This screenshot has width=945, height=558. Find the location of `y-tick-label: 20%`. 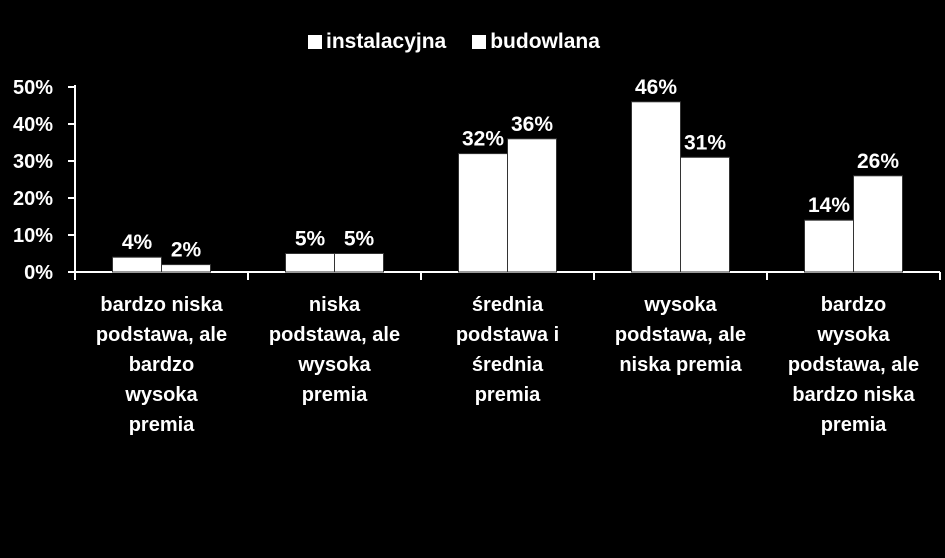

y-tick-label: 20% is located at coordinates (33, 199).